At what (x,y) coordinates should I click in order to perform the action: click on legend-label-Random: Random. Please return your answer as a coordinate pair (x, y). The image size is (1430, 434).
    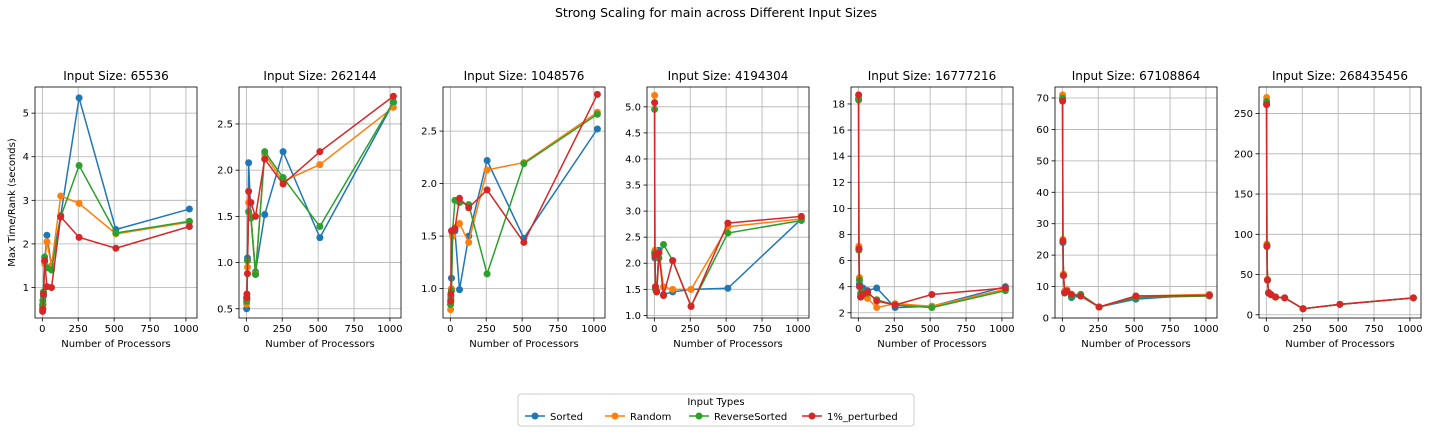
    Looking at the image, I should click on (650, 417).